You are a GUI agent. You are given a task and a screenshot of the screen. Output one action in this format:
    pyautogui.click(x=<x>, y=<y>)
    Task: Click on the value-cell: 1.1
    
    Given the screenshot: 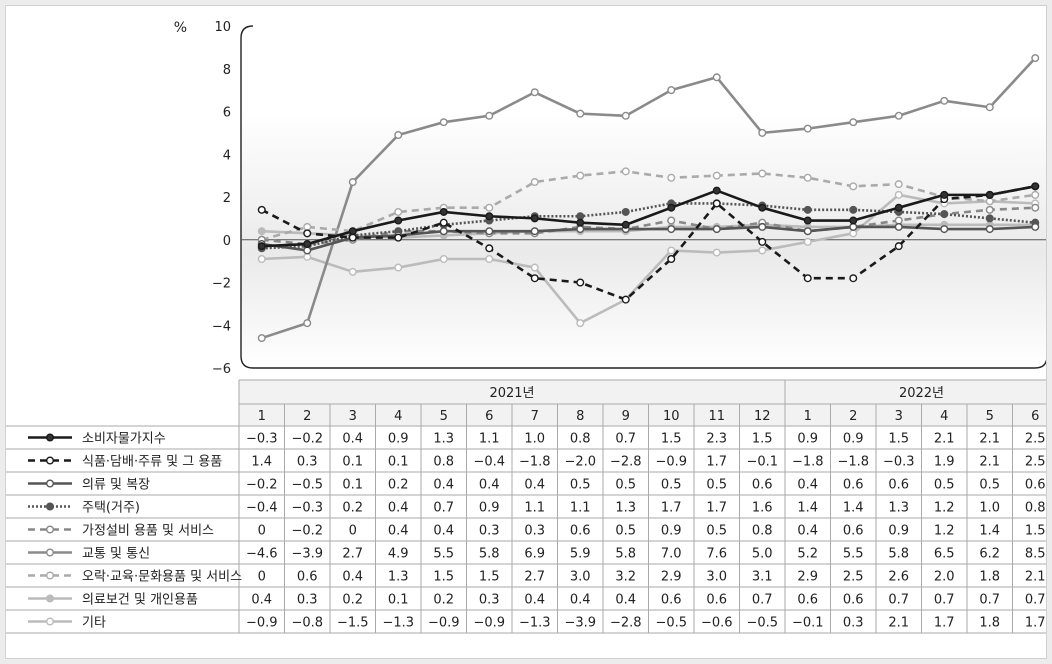 What is the action you would take?
    pyautogui.click(x=580, y=508)
    